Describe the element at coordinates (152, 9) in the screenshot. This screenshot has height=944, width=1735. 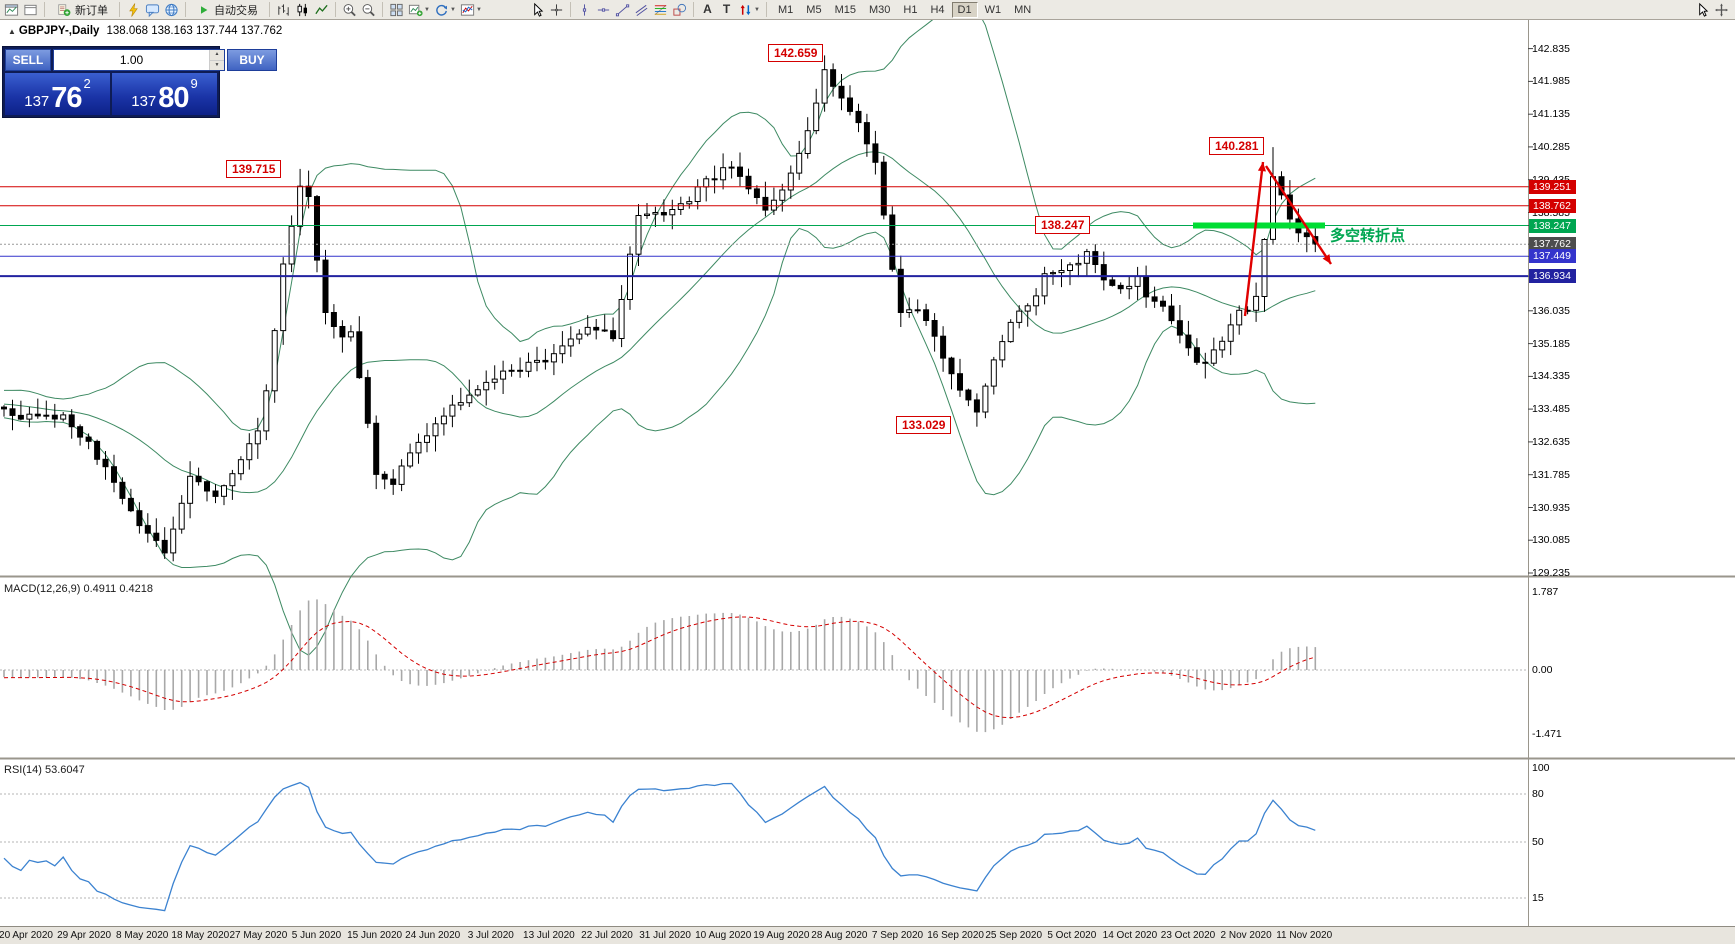
I see `chat-icon` at that location.